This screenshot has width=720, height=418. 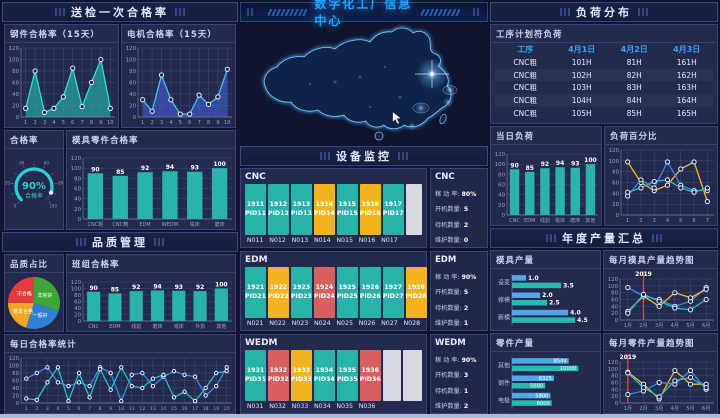 What do you see at coordinates (504, 366) in the screenshot?
I see `svg-text: 其他` at bounding box center [504, 366].